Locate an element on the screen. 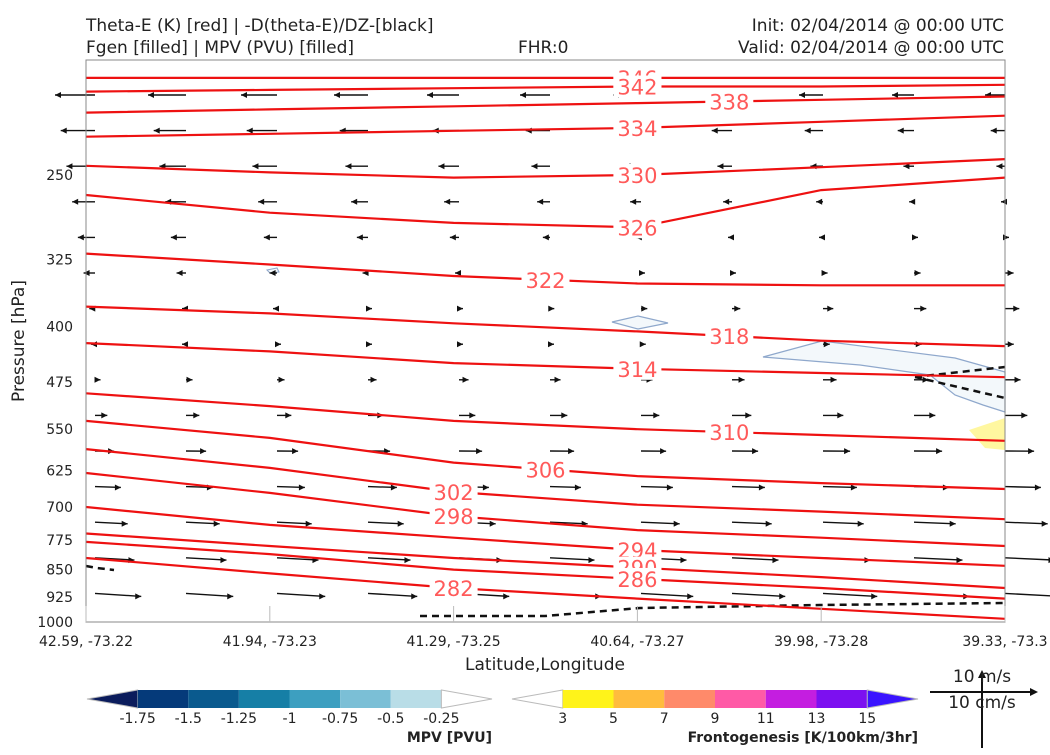  theta-e-contour-label: 334 is located at coordinates (637, 129).